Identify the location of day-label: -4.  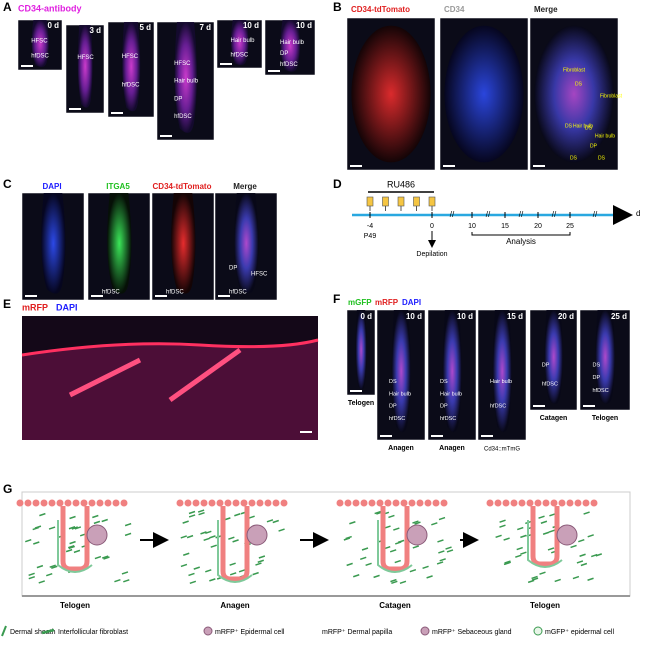
(370, 226).